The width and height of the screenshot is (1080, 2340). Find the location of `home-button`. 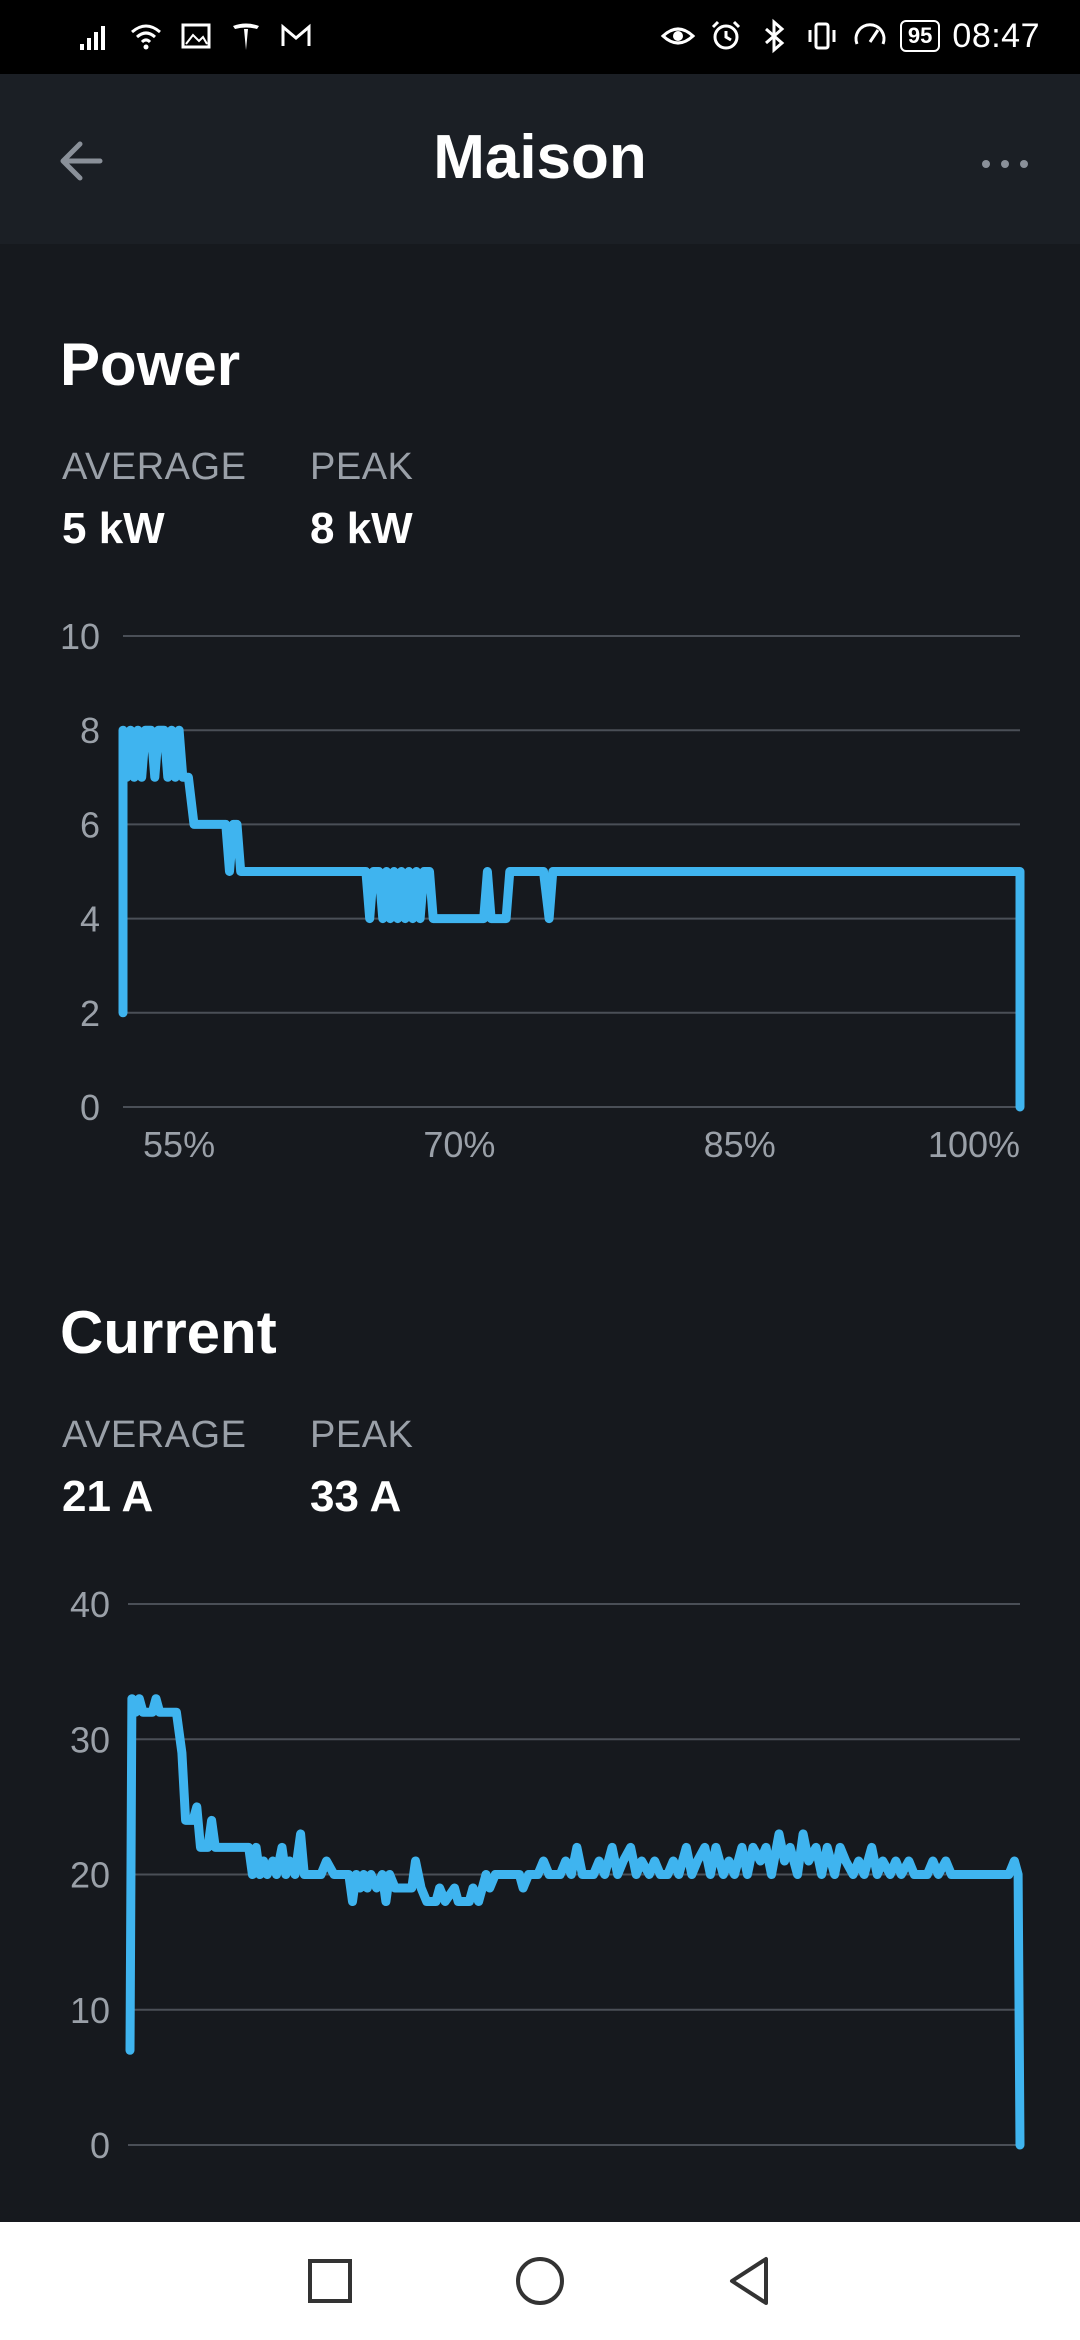

home-button is located at coordinates (540, 2281).